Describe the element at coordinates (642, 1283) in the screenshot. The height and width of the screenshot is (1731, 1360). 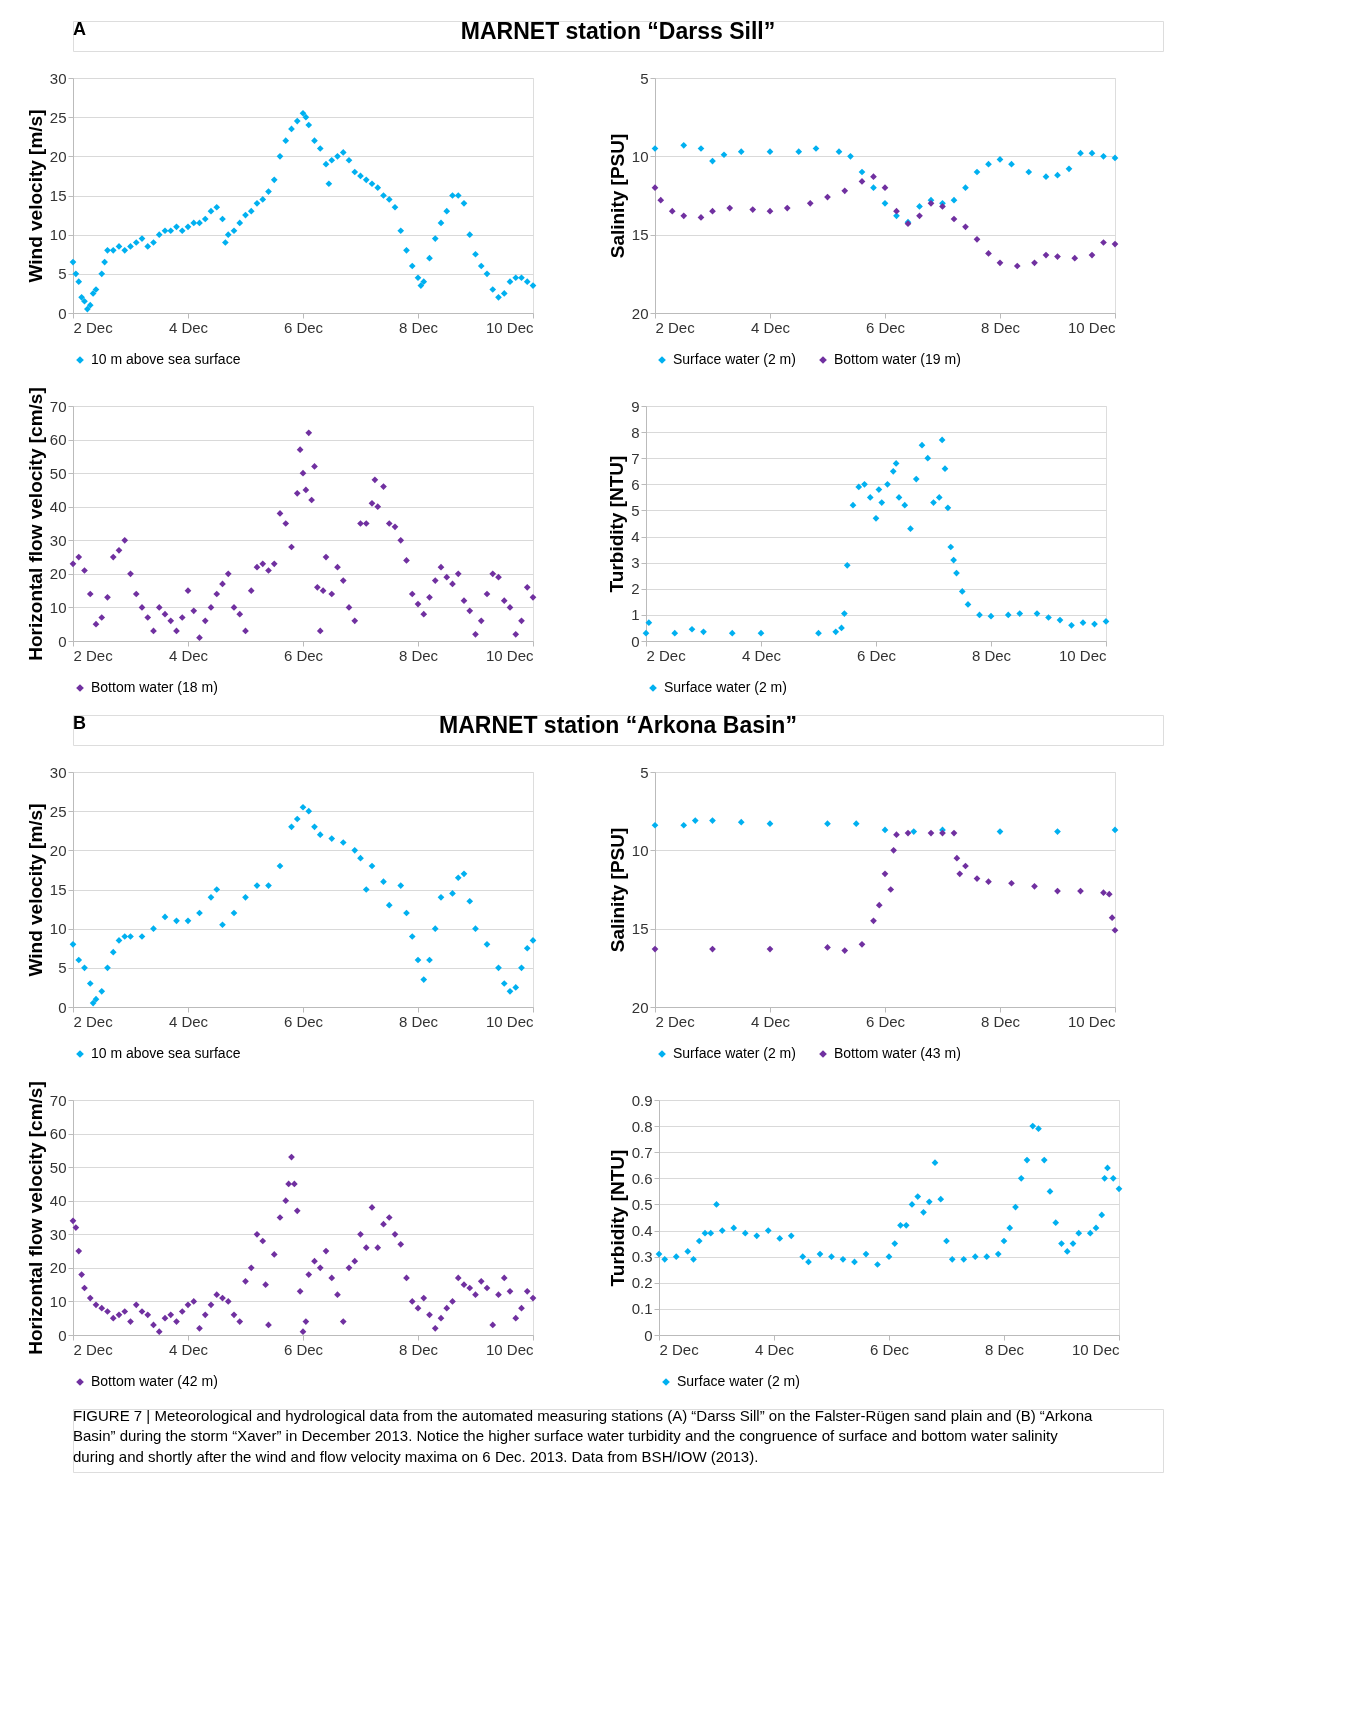
I see `y-tick-label: 0.2` at that location.